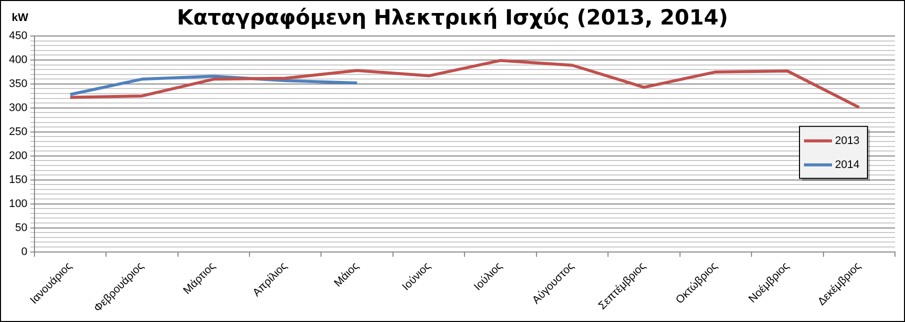  What do you see at coordinates (18, 36) in the screenshot?
I see `y-tick-label: 450` at bounding box center [18, 36].